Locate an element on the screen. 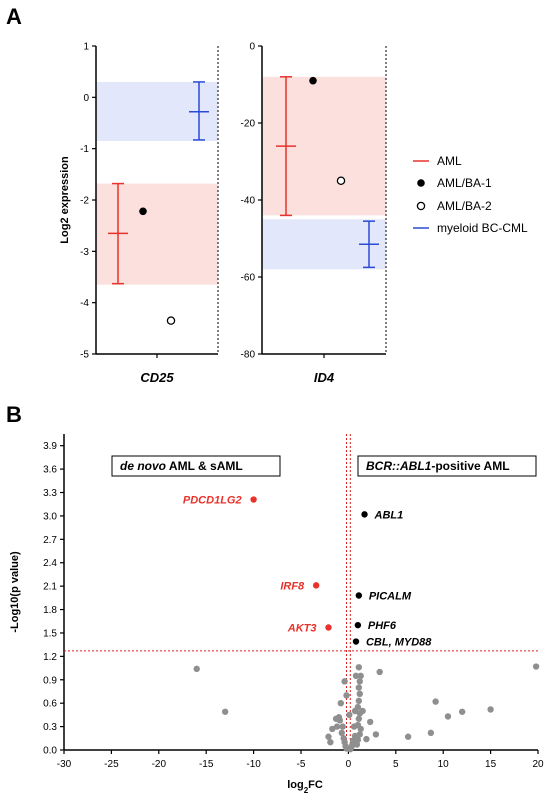 The image size is (550, 811). y-tick-label: -5 is located at coordinates (84, 355).